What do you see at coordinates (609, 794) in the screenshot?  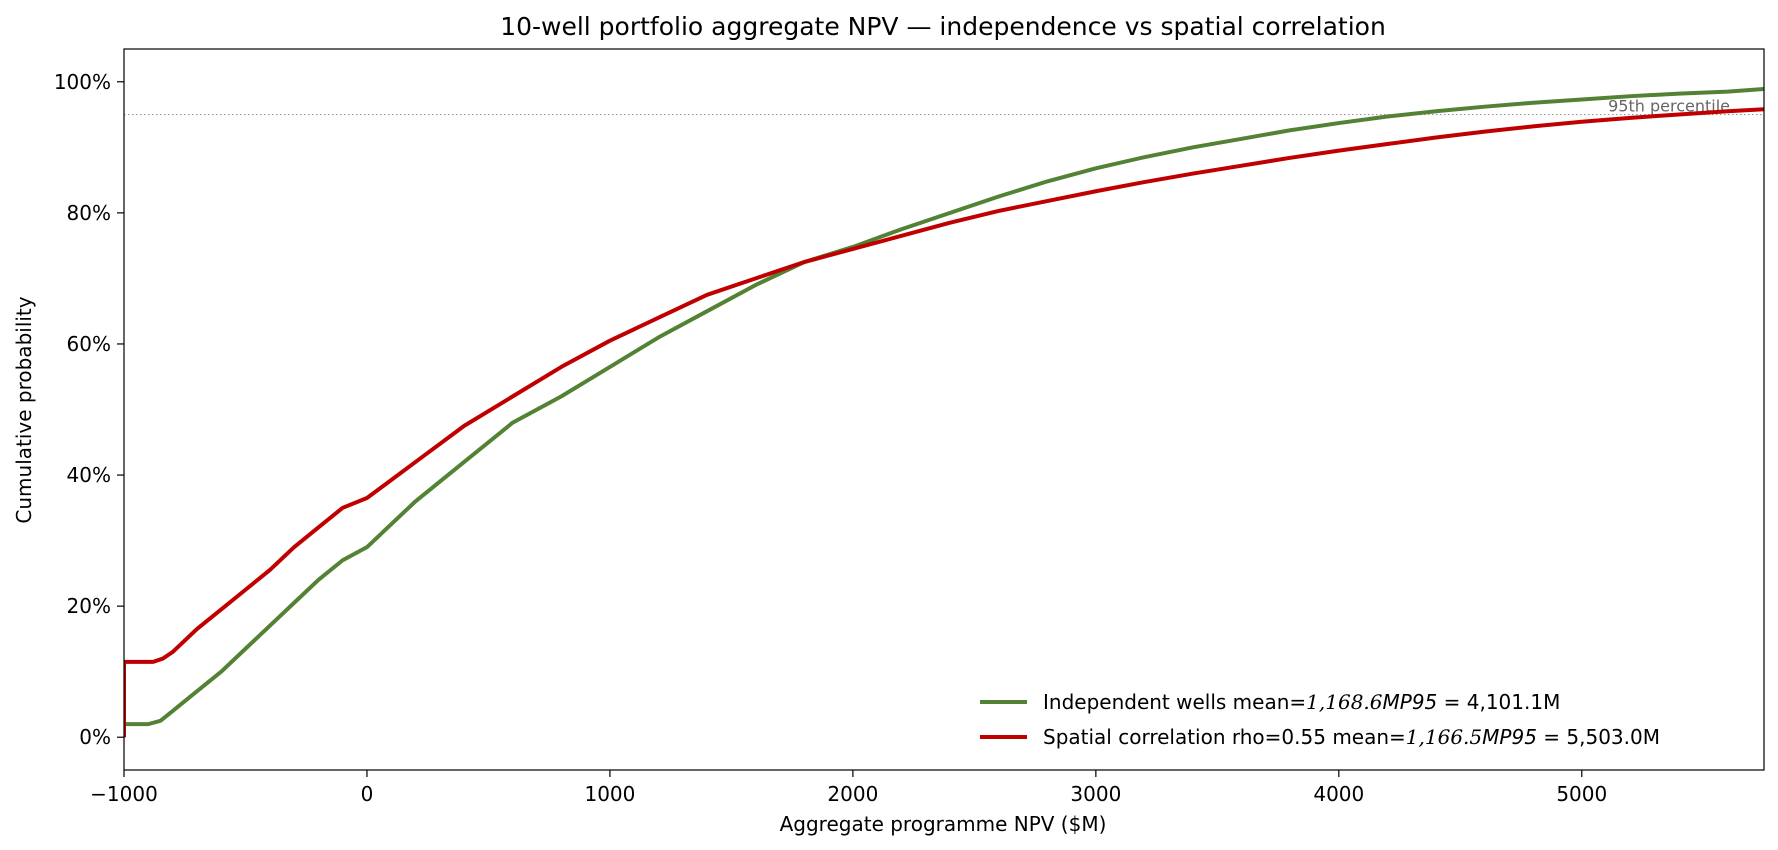 I see `x-tick-label: 1000` at bounding box center [609, 794].